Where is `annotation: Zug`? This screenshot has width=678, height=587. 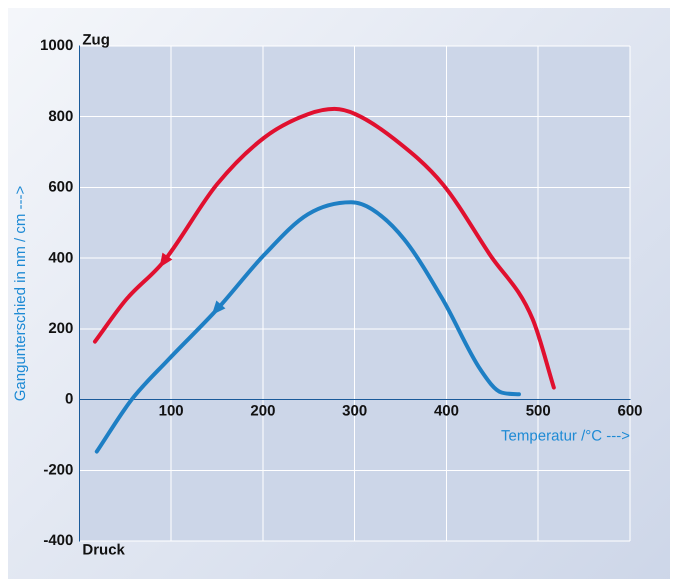 annotation: Zug is located at coordinates (96, 40).